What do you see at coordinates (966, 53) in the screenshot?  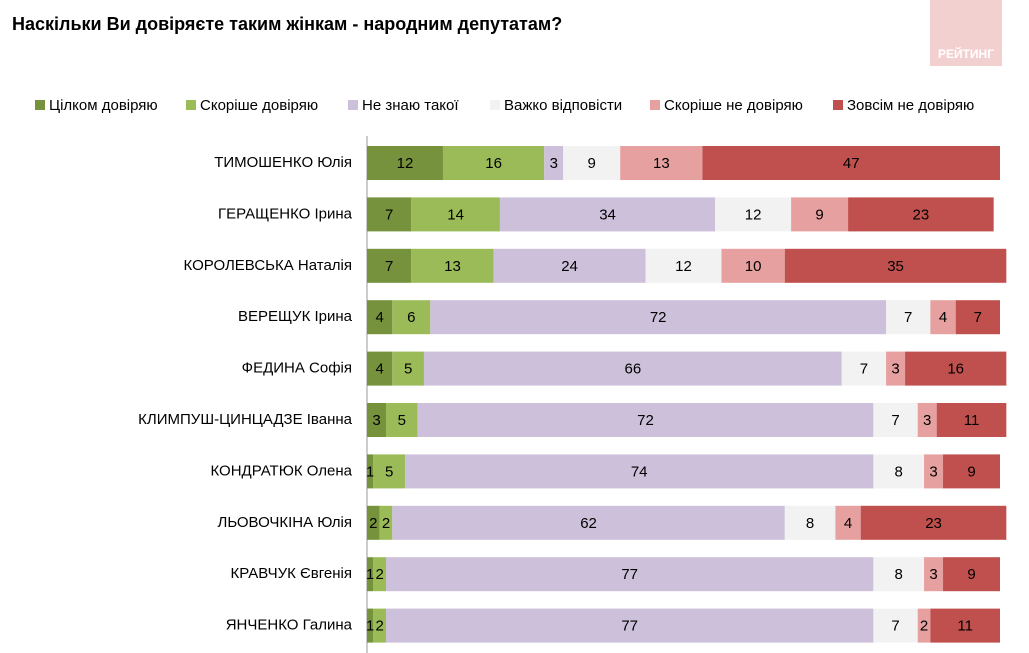 I see `logo: РЕЙТИНГ` at bounding box center [966, 53].